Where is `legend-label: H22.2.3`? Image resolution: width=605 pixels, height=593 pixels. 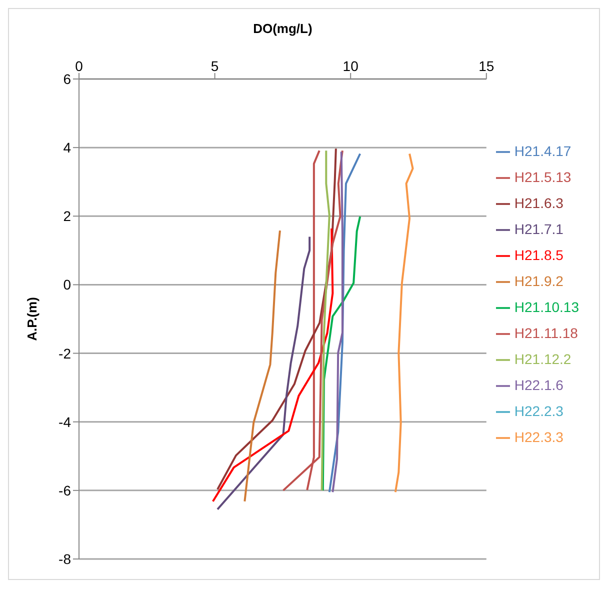
legend-label: H22.2.3 is located at coordinates (539, 411).